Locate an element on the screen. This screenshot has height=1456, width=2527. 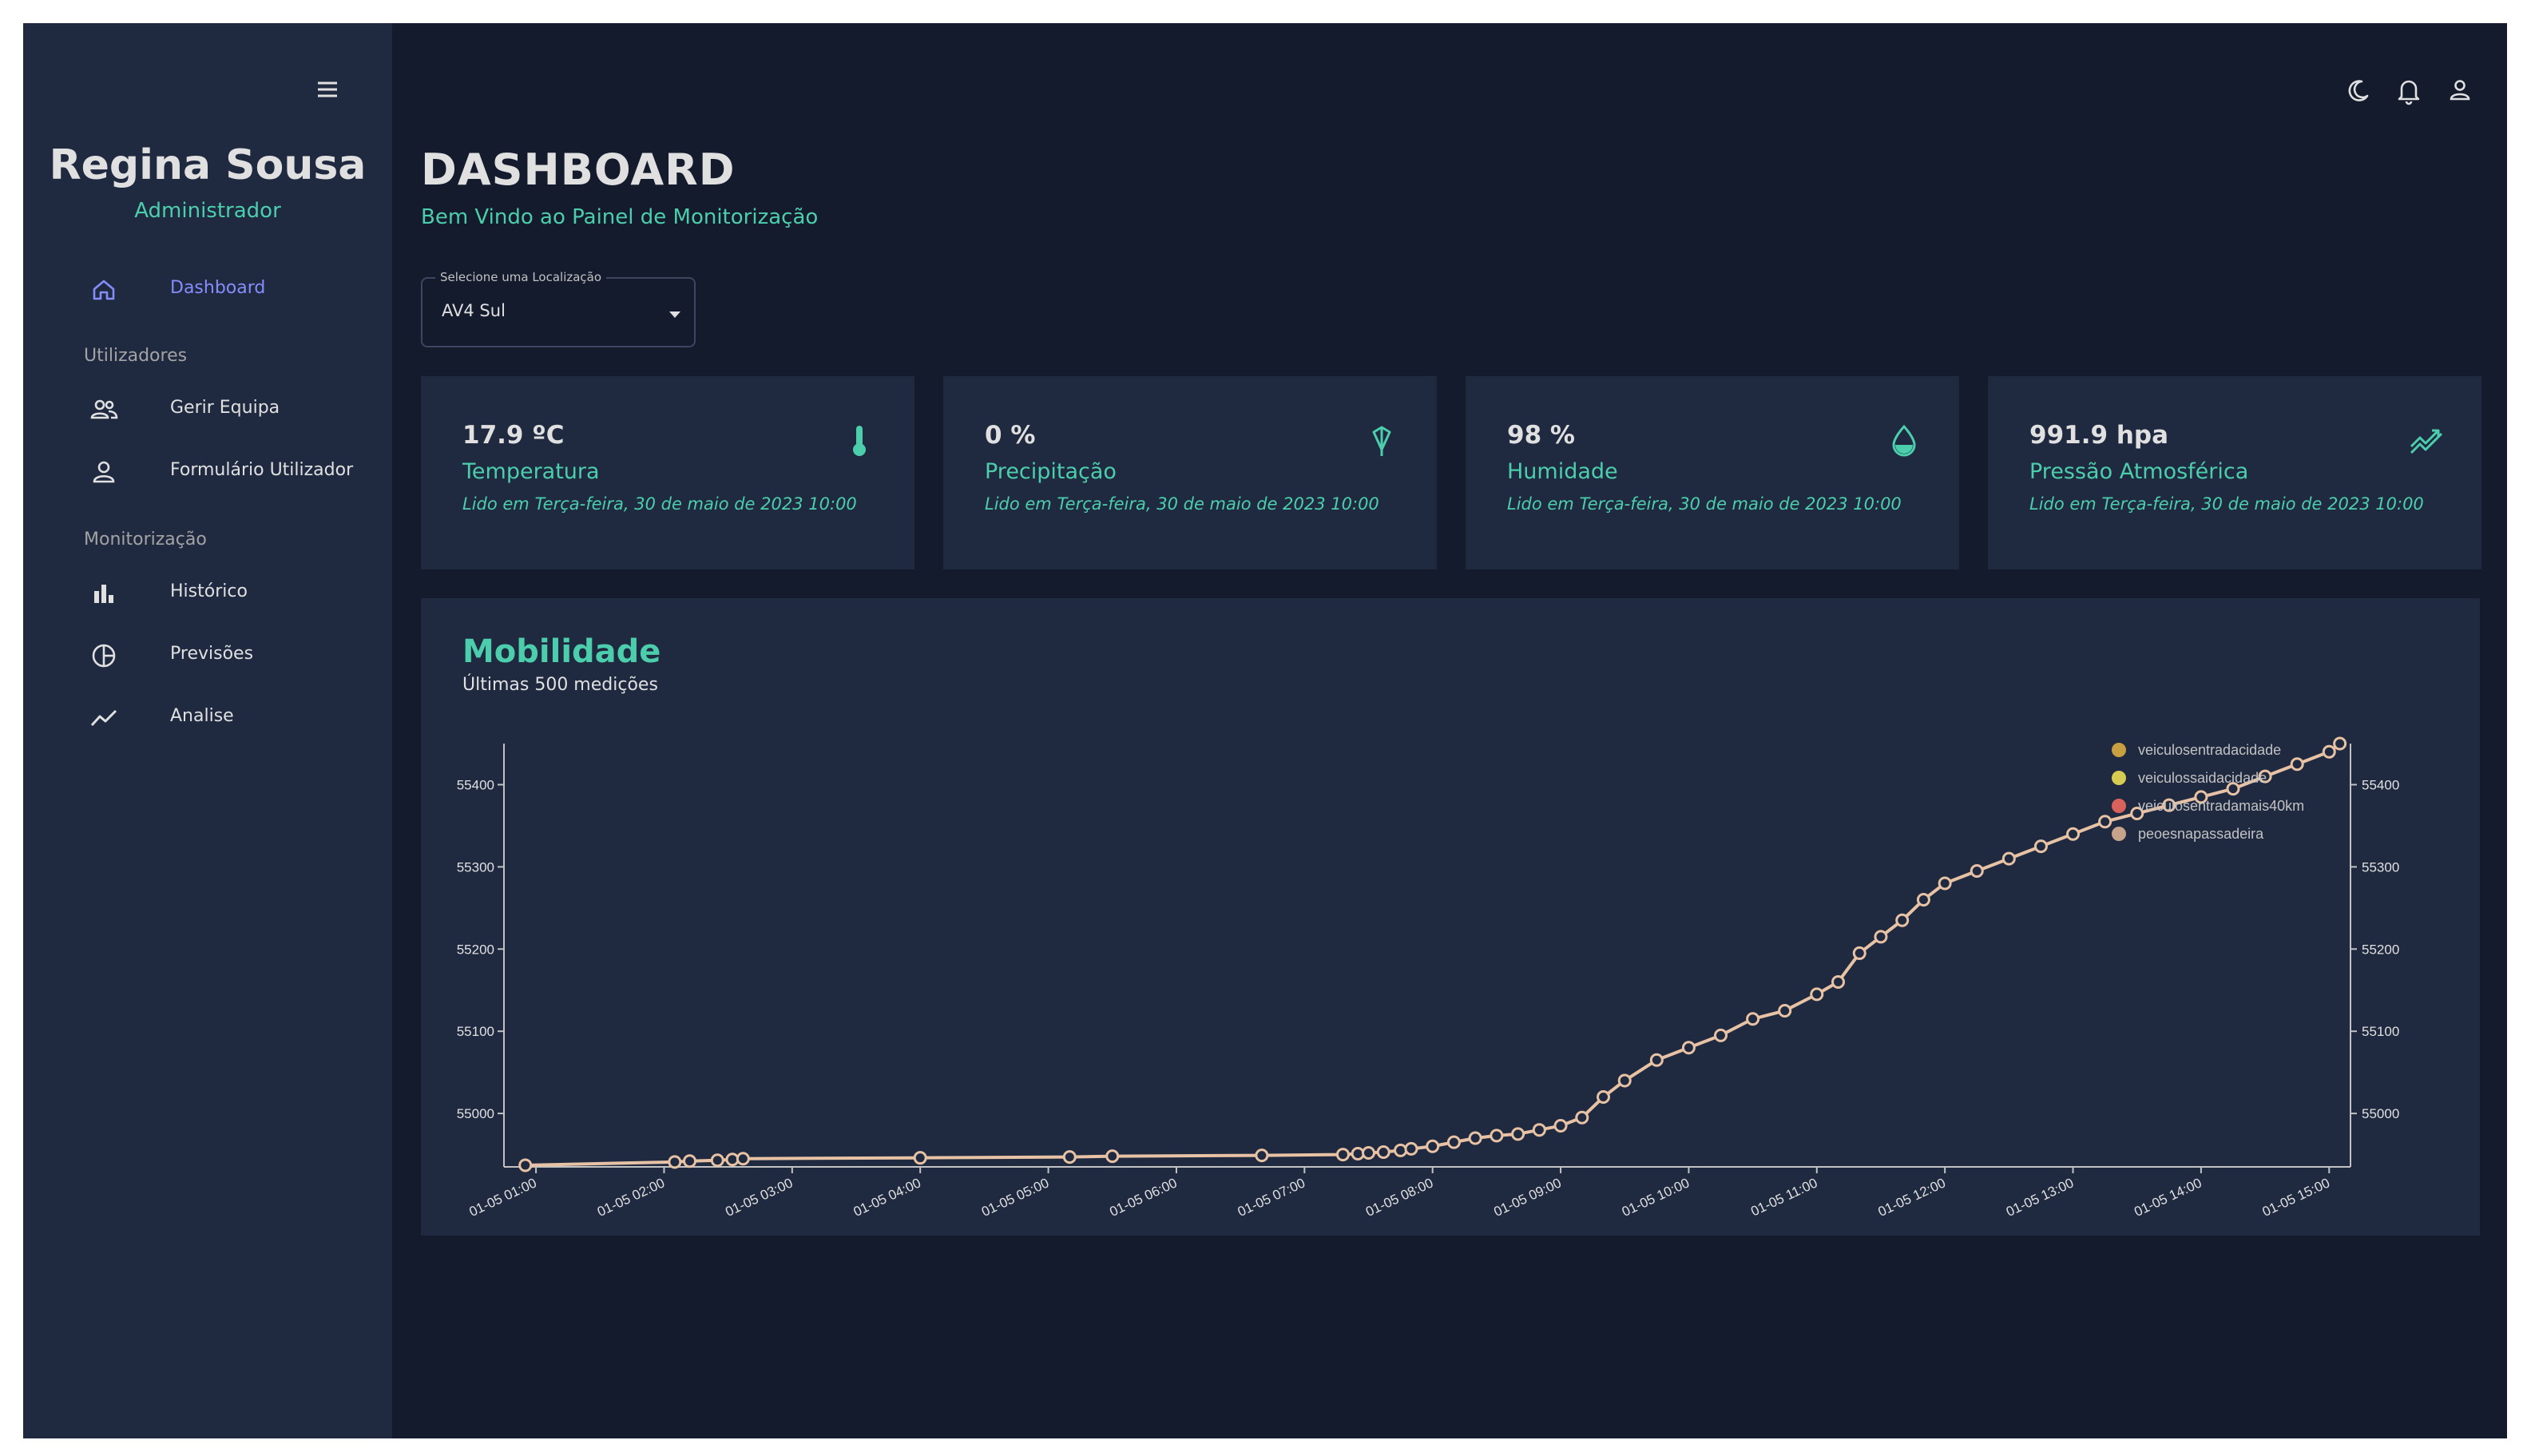
x-tick-label: 01-05 03:00 is located at coordinates (759, 1197).